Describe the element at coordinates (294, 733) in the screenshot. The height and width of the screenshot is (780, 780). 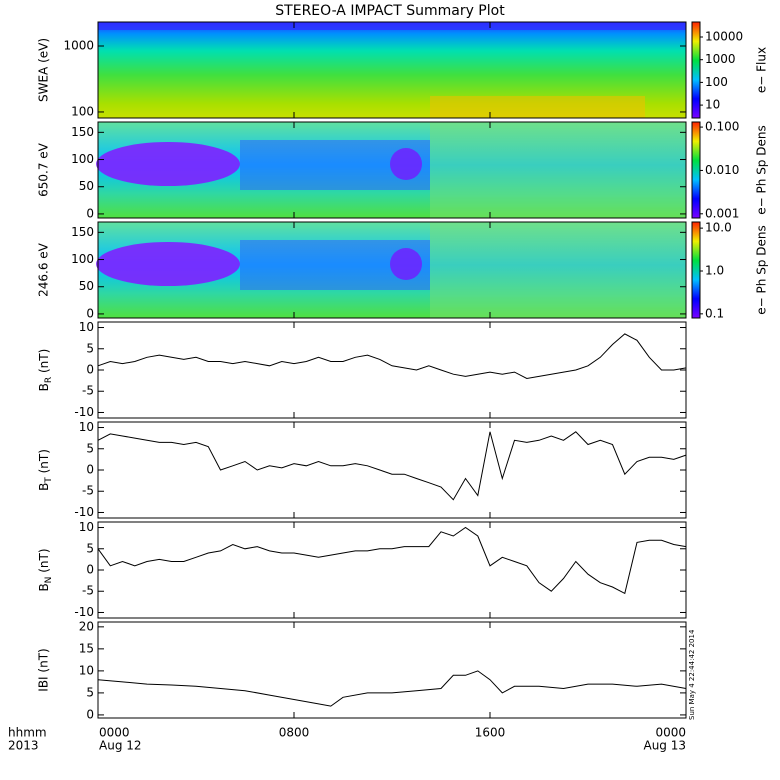
I see `x-tick-label: 0800` at that location.